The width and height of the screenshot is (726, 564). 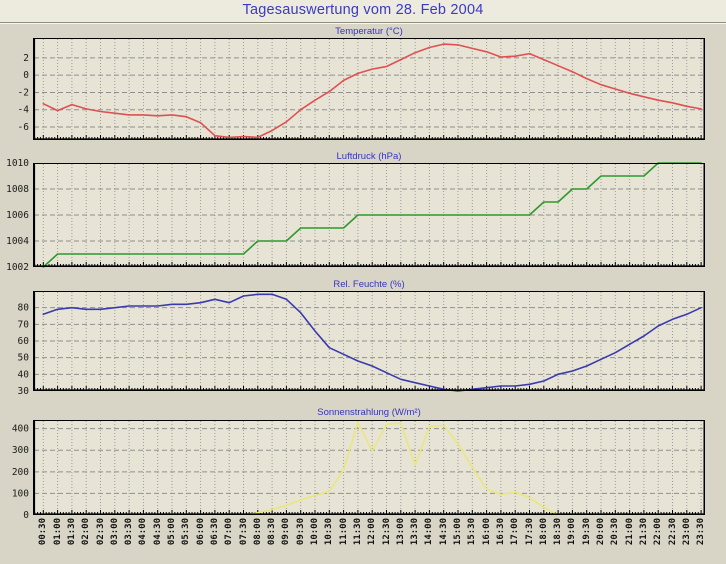 What do you see at coordinates (529, 532) in the screenshot?
I see `x-tick-label: 17:30` at bounding box center [529, 532].